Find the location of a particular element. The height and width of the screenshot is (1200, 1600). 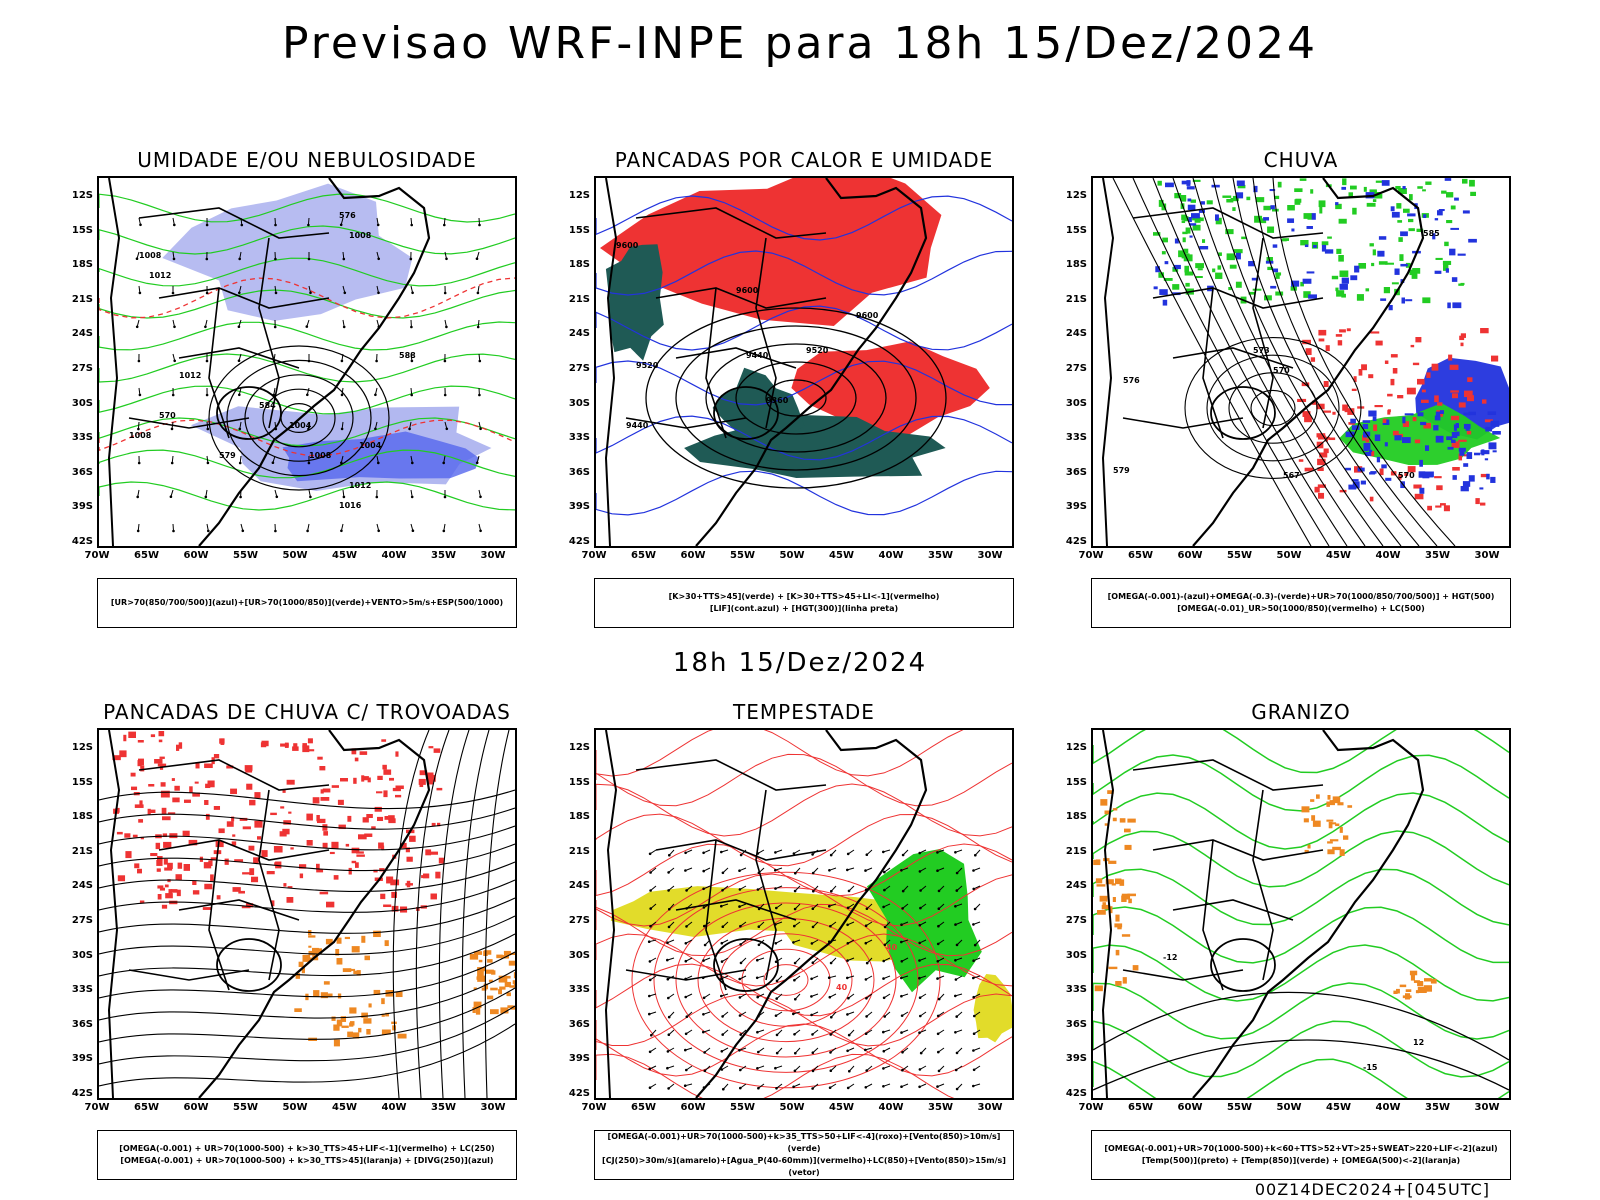

lat-tick-label: 33S is located at coordinates (579, 990).